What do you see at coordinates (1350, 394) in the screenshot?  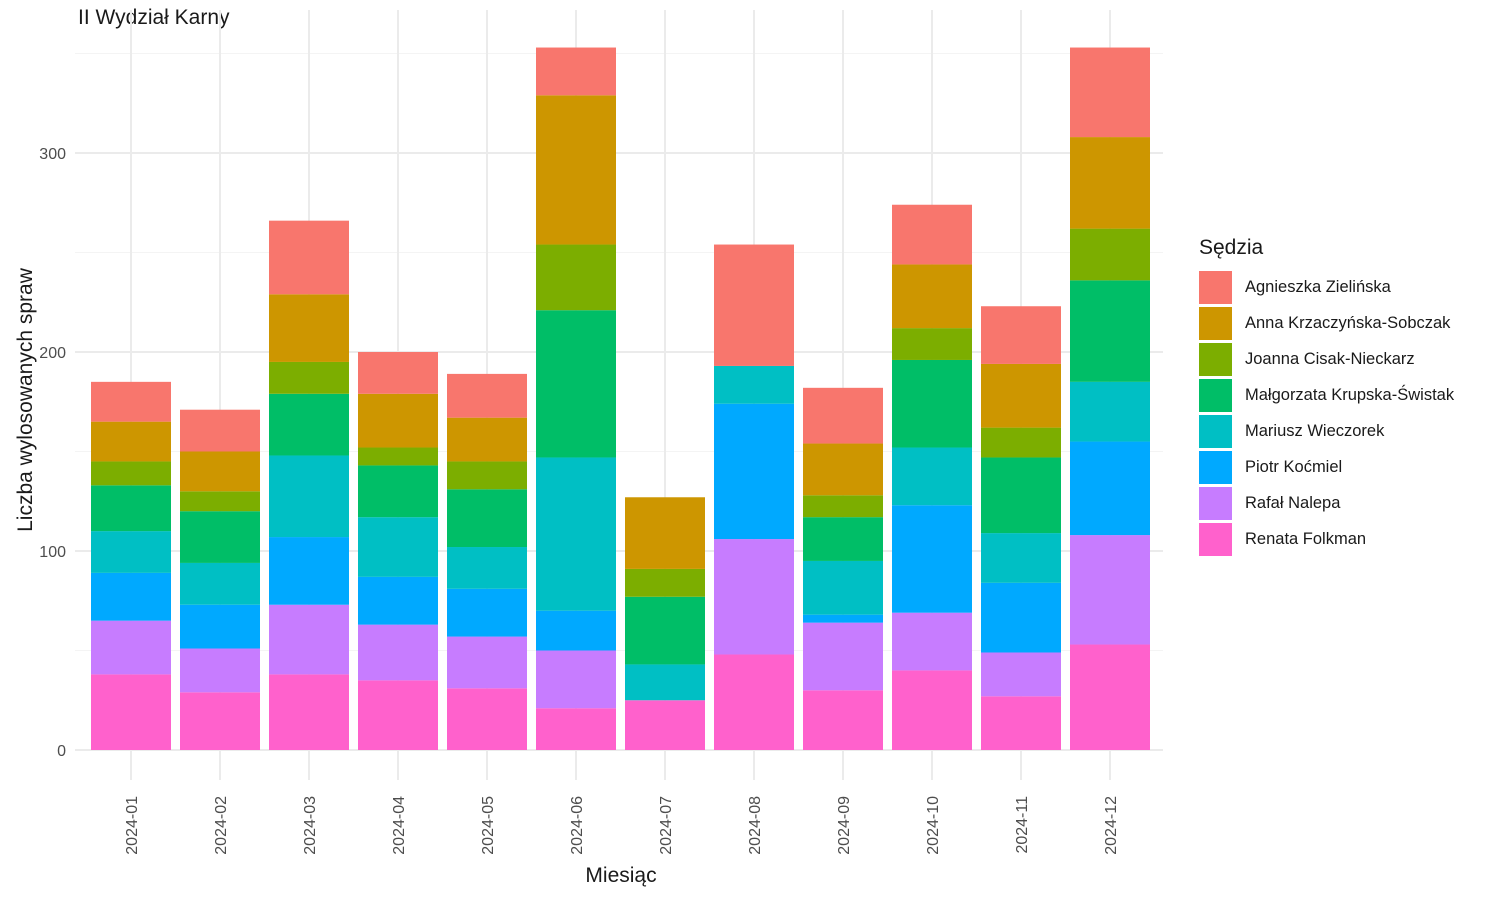 I see `legend-label: Małgorzata Krupska-Świstak` at bounding box center [1350, 394].